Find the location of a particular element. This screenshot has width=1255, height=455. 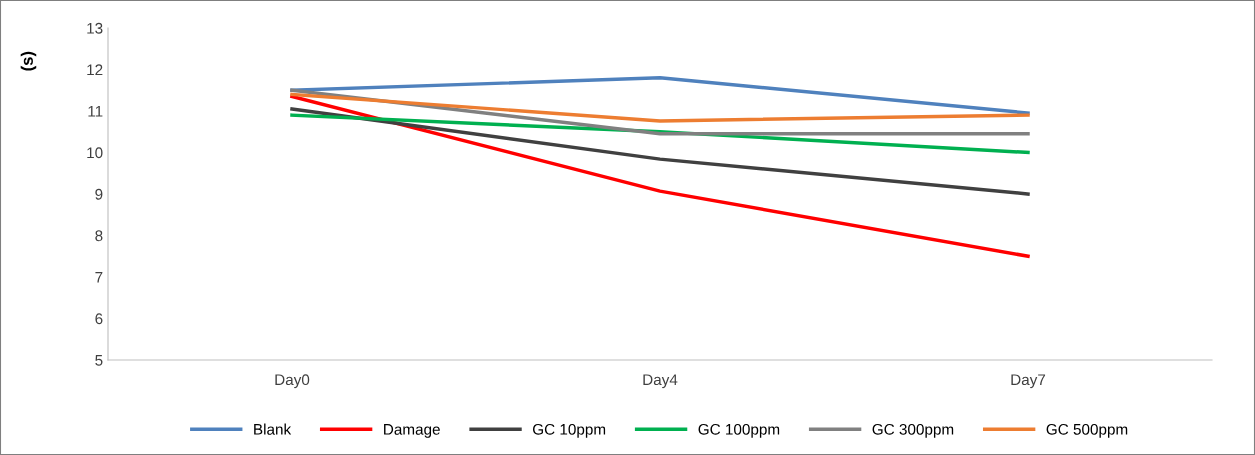

y-tick-label: 13 is located at coordinates (95, 28).